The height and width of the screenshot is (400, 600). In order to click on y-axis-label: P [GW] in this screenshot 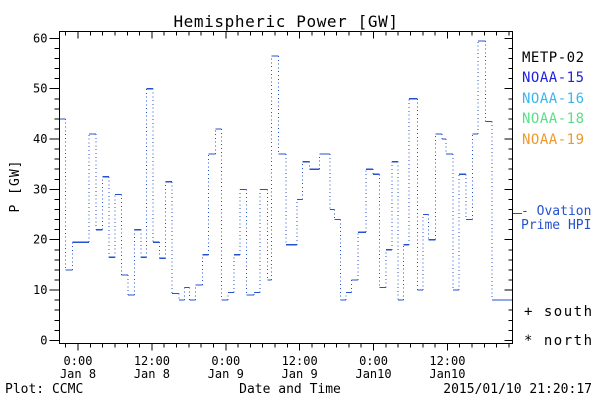, I will do `click(15, 186)`.